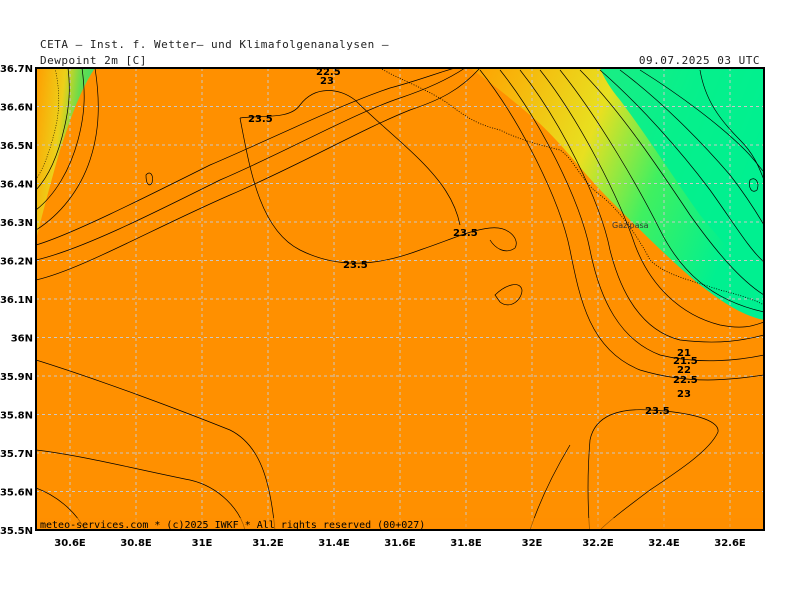 The width and height of the screenshot is (800, 600). What do you see at coordinates (682, 171) in the screenshot?
I see `ne-green-core` at bounding box center [682, 171].